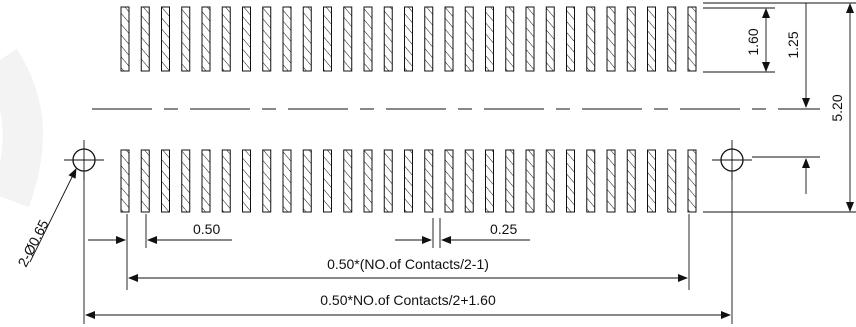  Describe the element at coordinates (408, 300) in the screenshot. I see `dim-hole-span-label: 0.50*NO.of Contacts/2+1.60` at that location.